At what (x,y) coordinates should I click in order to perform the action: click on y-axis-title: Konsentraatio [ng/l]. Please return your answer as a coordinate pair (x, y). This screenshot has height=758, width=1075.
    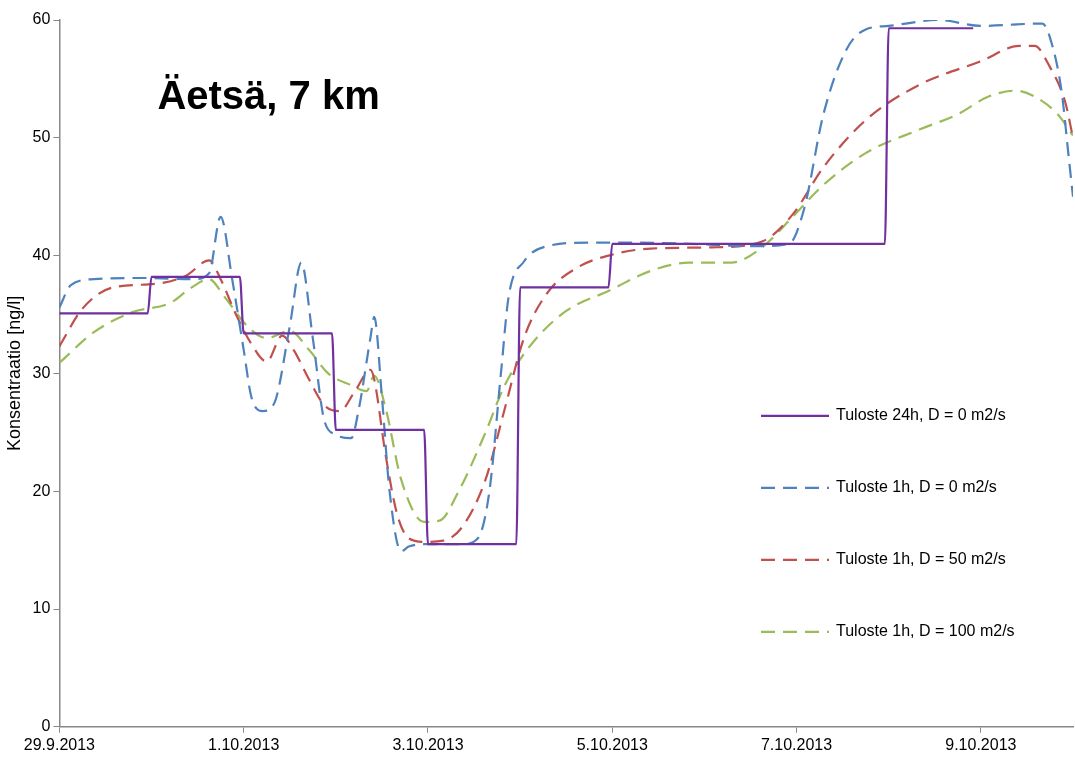
    Looking at the image, I should click on (13, 373).